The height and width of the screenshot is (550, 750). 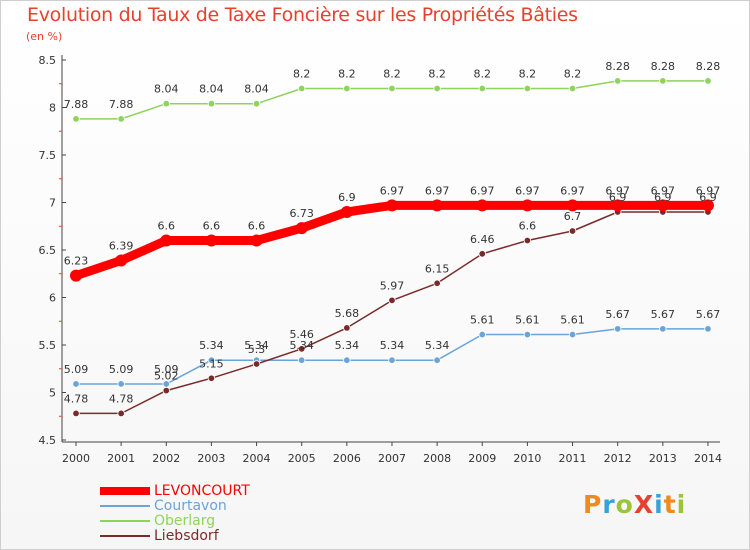 What do you see at coordinates (211, 458) in the screenshot?
I see `x-tick-label: 2003` at bounding box center [211, 458].